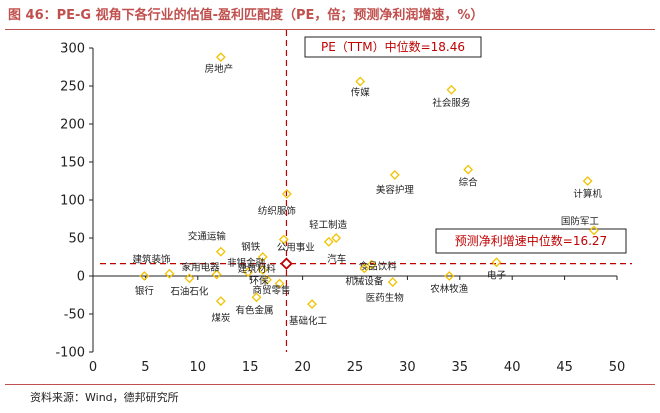 The width and height of the screenshot is (660, 413). I want to click on y-tick-label: 150, so click(72, 163).